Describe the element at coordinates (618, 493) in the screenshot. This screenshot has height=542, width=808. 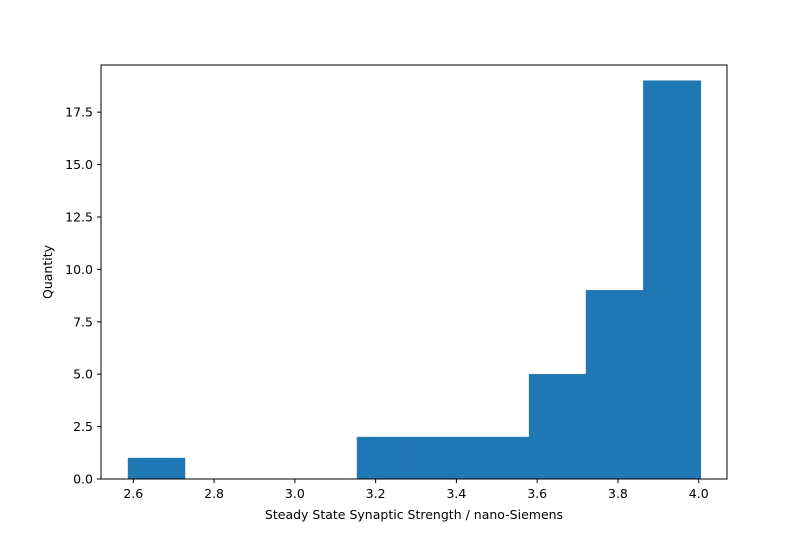
I see `x-tick-label: 3.8` at that location.